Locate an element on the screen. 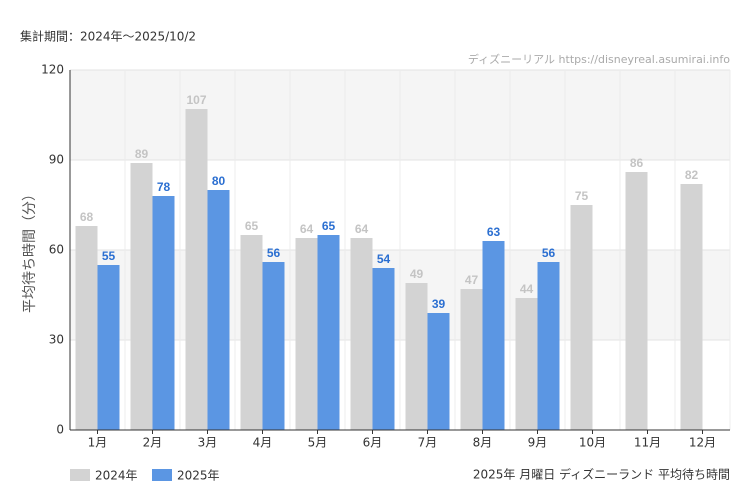 This screenshot has height=500, width=750. value-label: 107 is located at coordinates (196, 100).